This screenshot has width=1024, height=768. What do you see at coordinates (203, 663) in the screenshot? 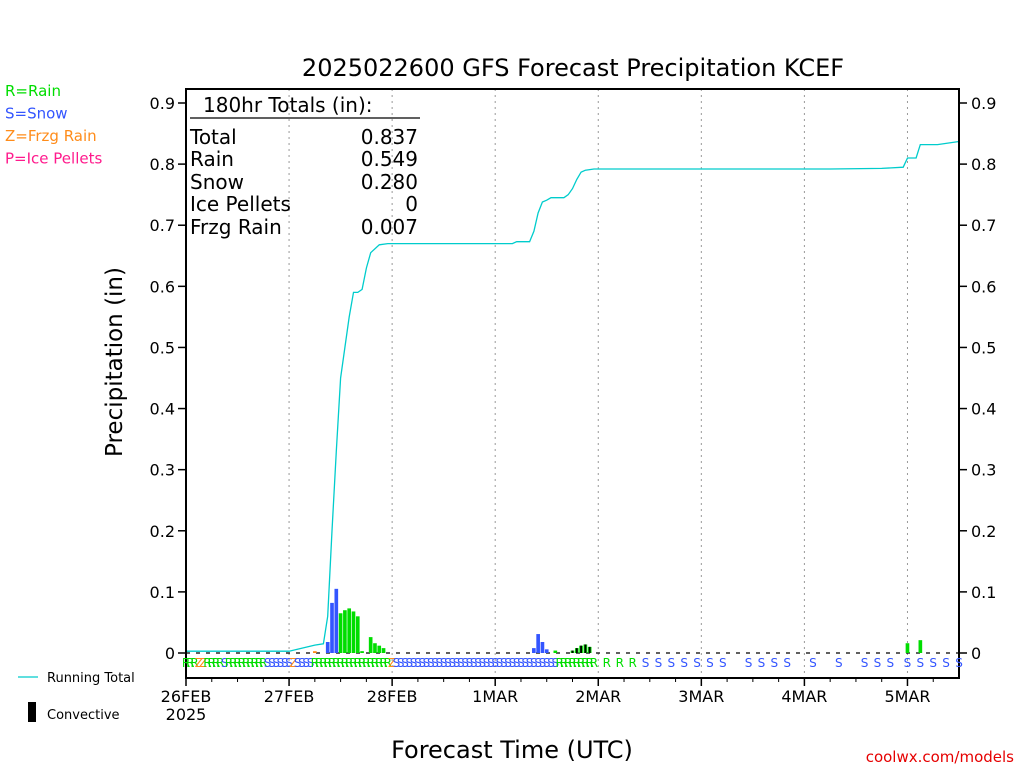
I see `ptype-letter-4: Z` at bounding box center [203, 663].